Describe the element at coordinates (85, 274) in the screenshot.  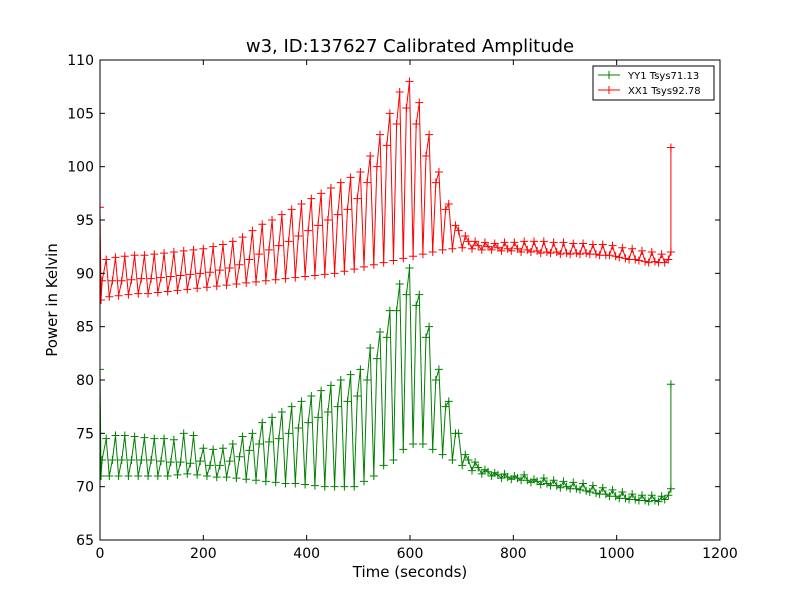
I see `y-tick-label: 90` at that location.